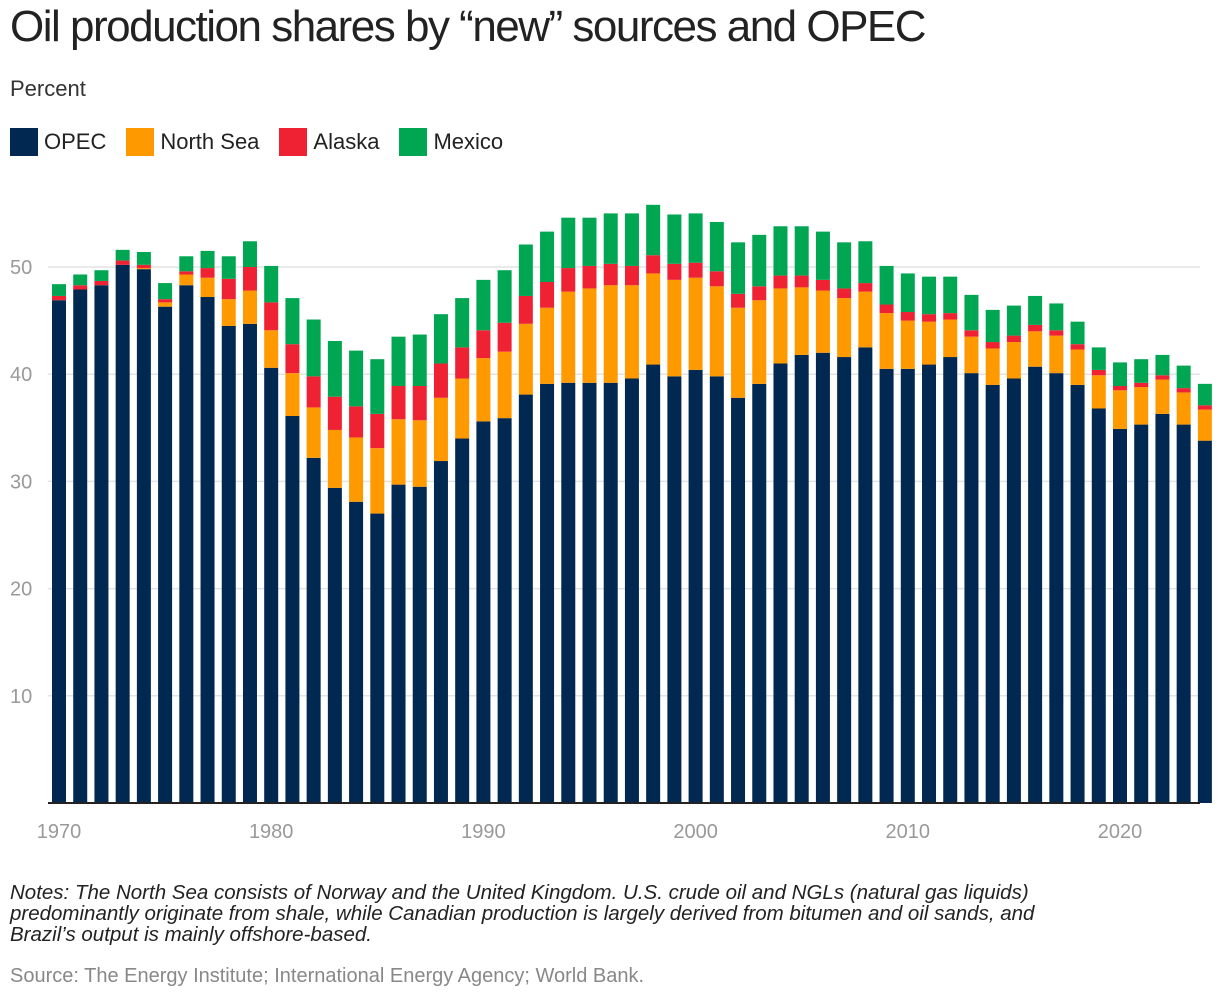  I want to click on bar-opec-2008, so click(865, 575).